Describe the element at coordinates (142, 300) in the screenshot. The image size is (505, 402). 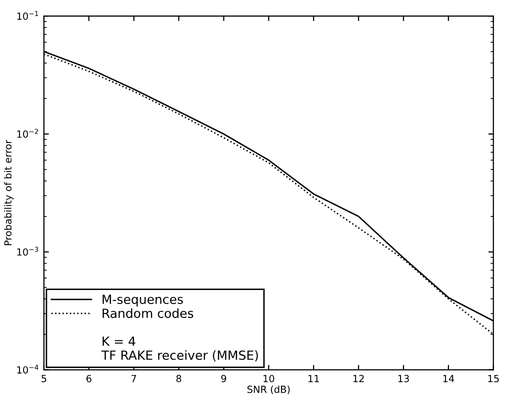
I see `legend-label: M-sequences` at that location.